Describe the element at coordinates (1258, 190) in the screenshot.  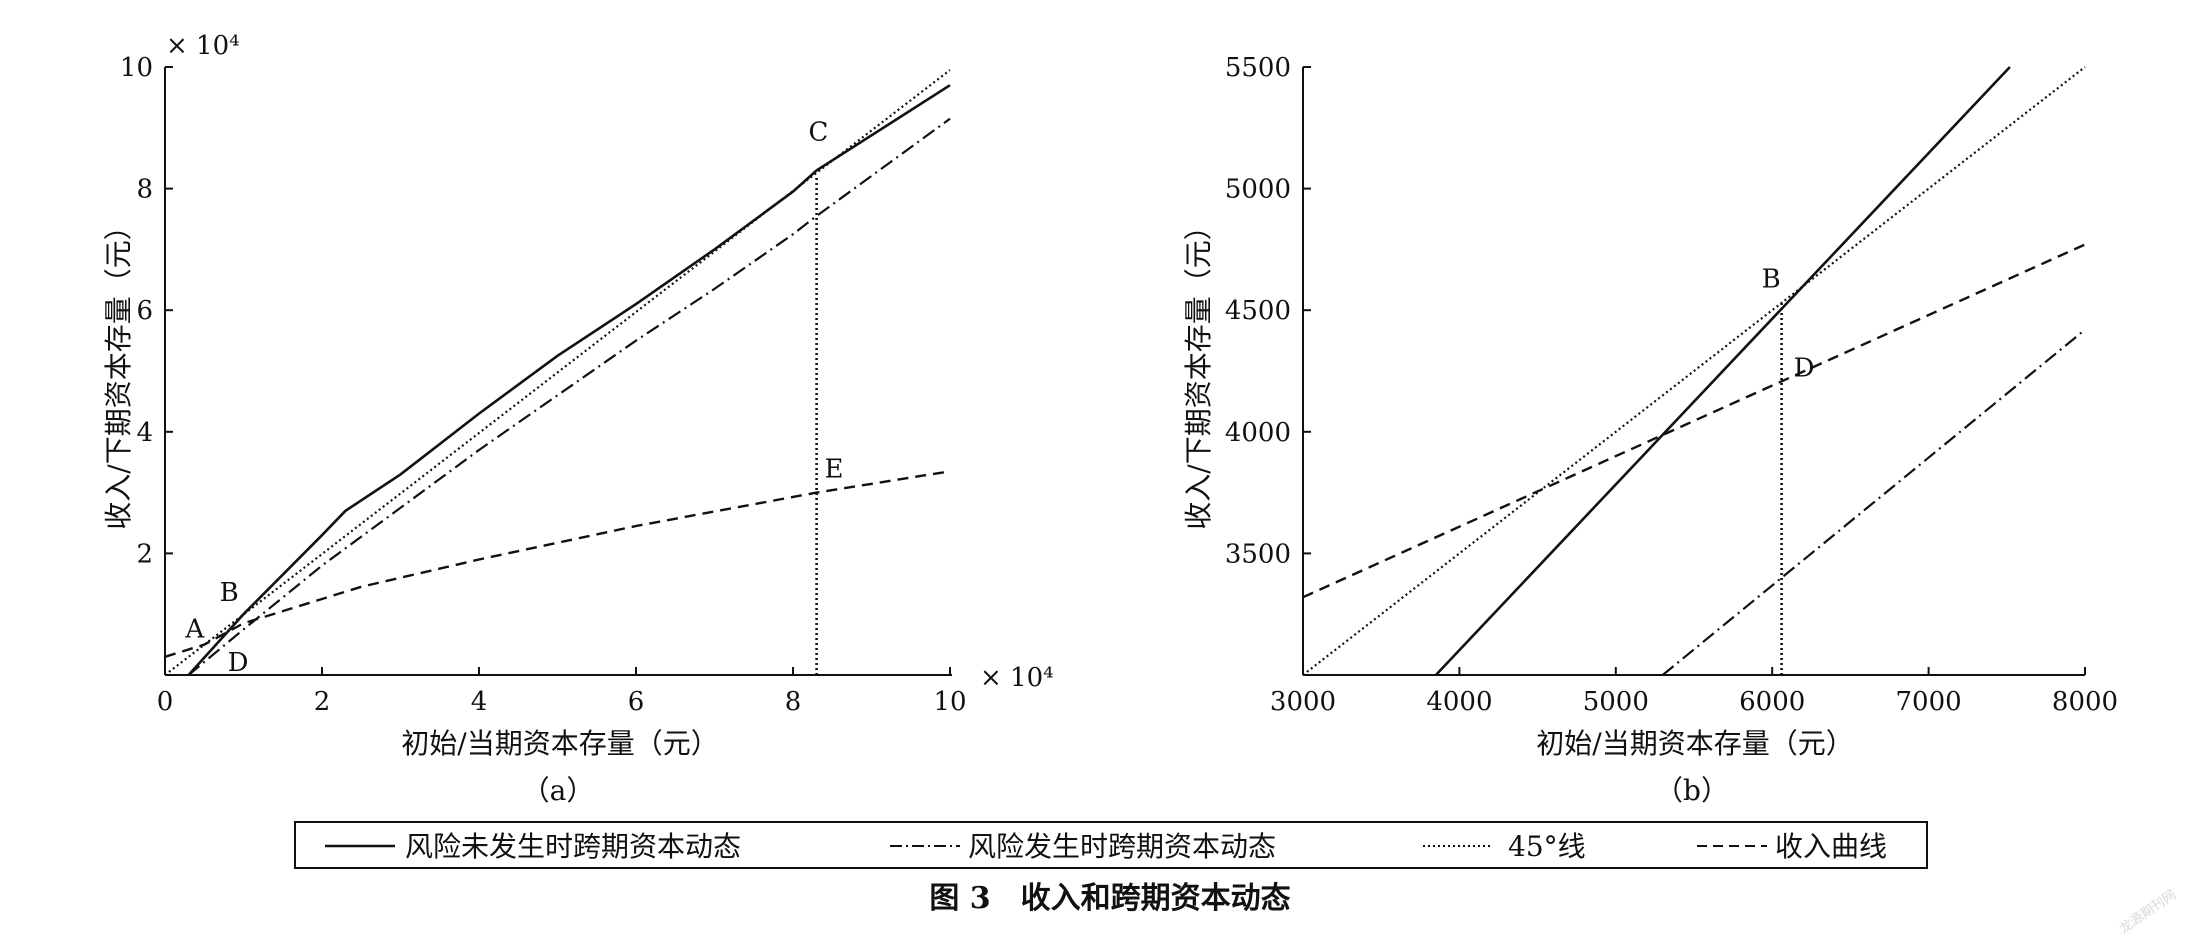
I see `panel-b-y-tick-label: 5000` at that location.